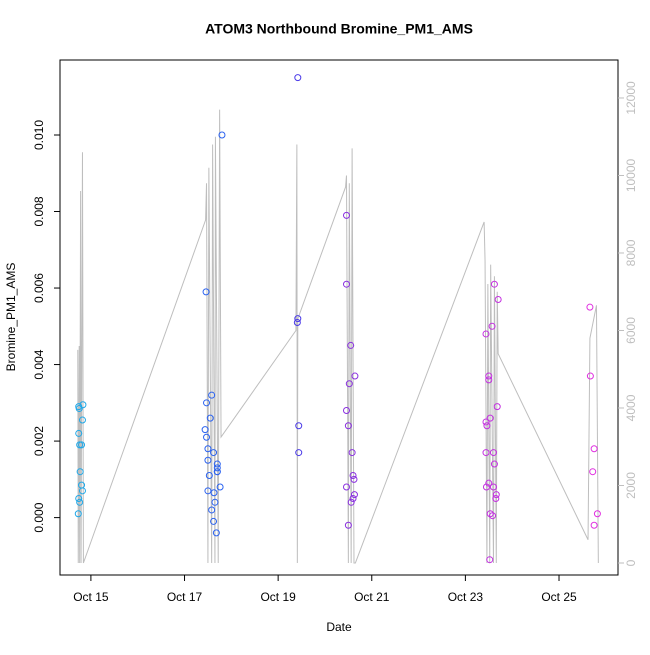 This screenshot has height=655, width=650. What do you see at coordinates (631, 252) in the screenshot?
I see `y2-tick-label: 8000` at bounding box center [631, 252].